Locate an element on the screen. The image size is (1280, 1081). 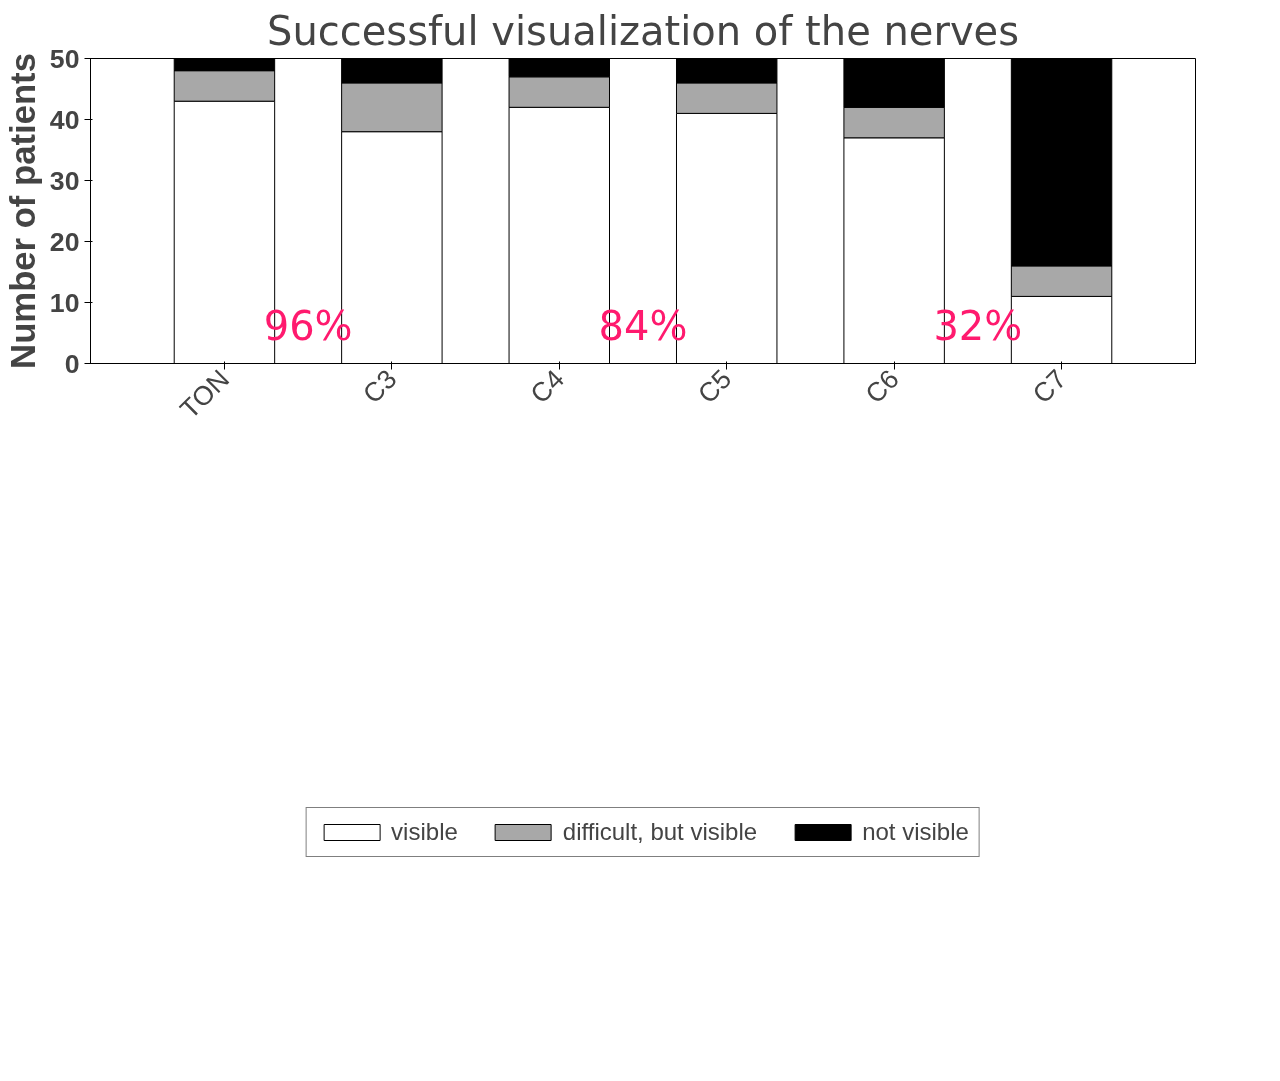
x-tick-label: C6 is located at coordinates (882, 386).